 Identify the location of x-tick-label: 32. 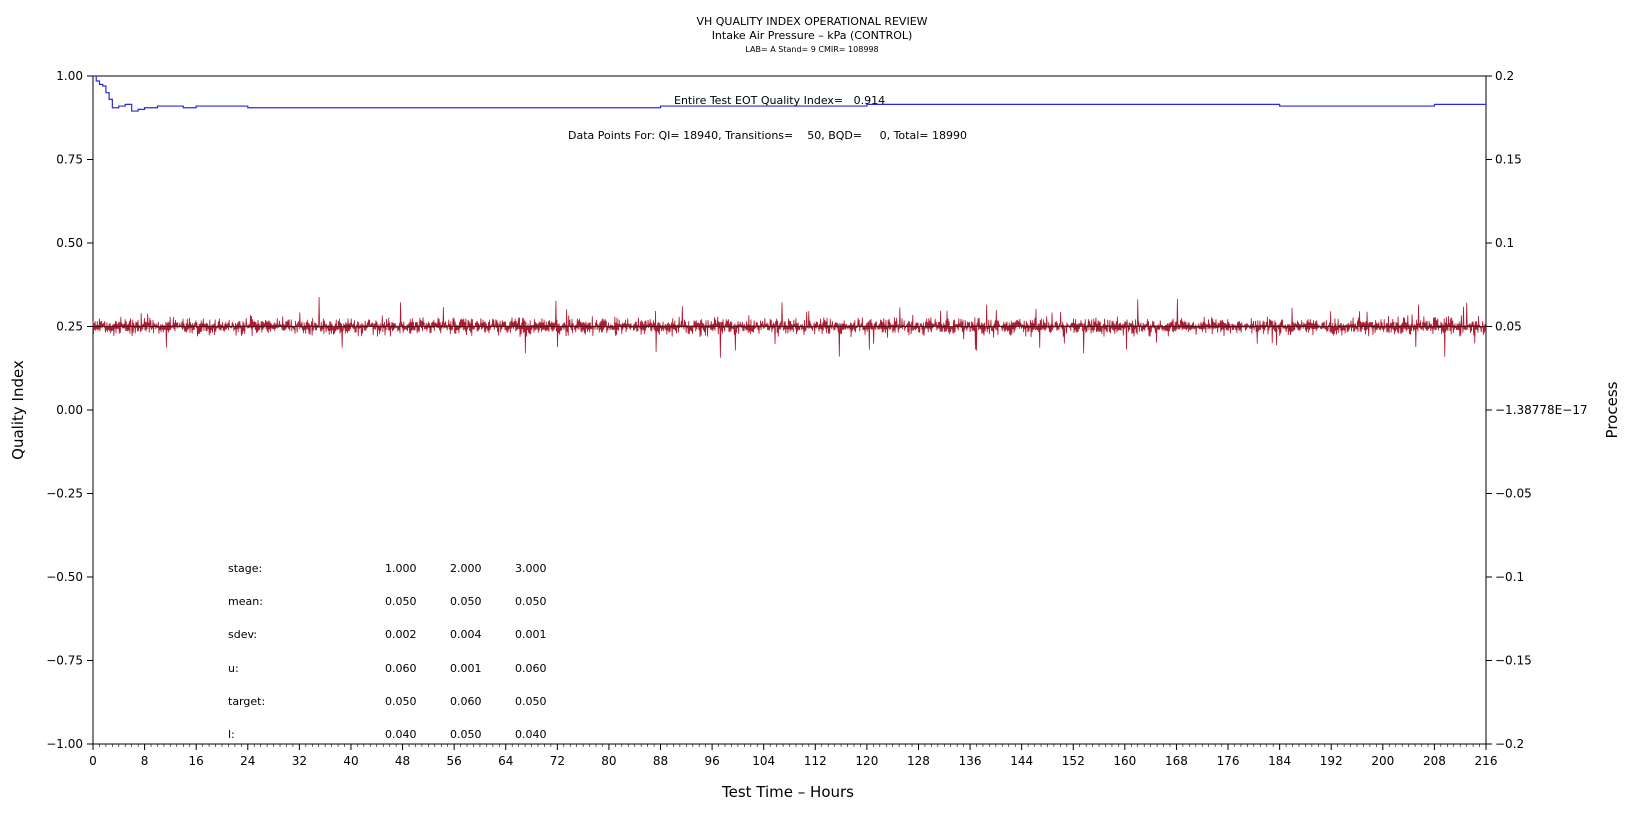
(299, 761).